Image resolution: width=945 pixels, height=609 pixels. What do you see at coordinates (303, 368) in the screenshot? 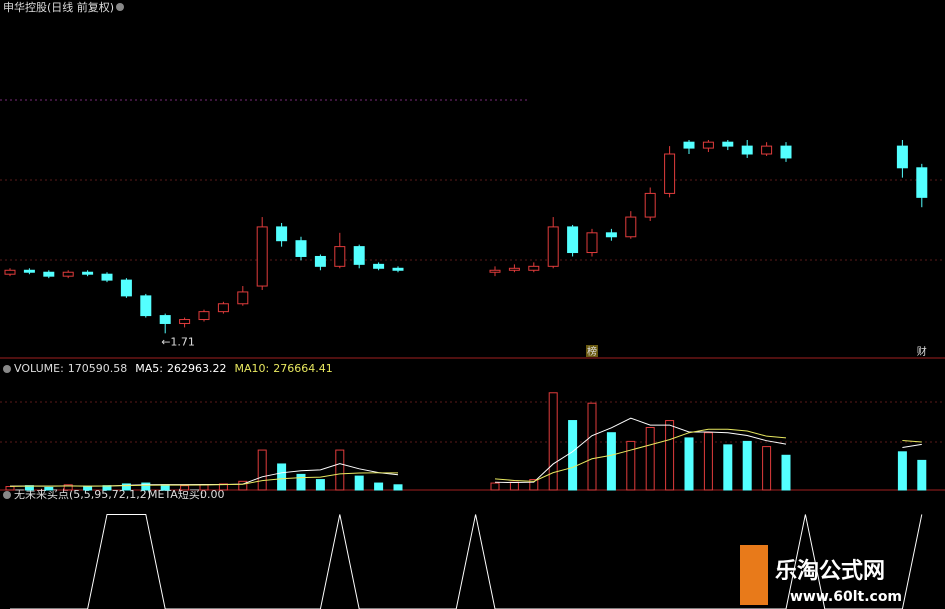
I see `legend-value: 276664.41` at bounding box center [303, 368].